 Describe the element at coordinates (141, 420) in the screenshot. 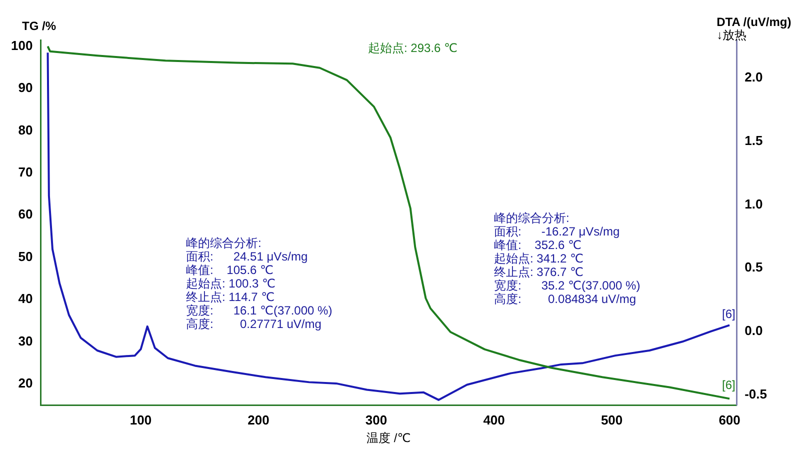

I see `x-tick-label: 100` at that location.